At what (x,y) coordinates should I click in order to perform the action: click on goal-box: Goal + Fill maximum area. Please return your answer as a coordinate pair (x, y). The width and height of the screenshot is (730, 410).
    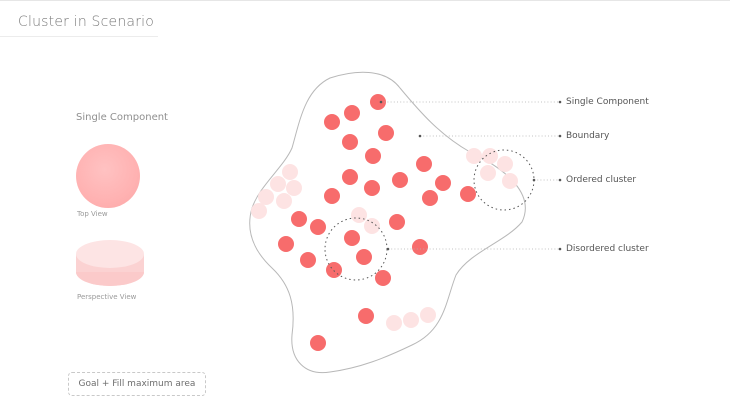
    Looking at the image, I should click on (137, 384).